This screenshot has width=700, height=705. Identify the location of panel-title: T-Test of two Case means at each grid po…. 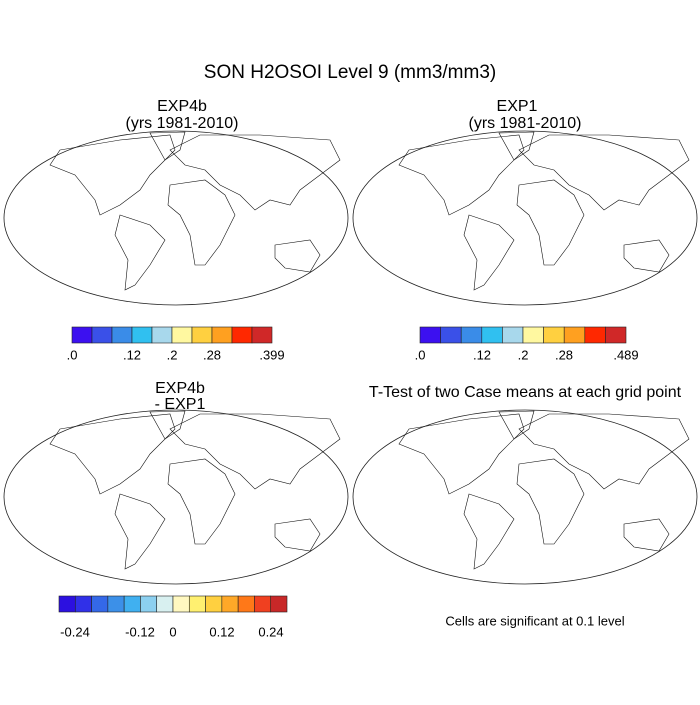
(525, 392).